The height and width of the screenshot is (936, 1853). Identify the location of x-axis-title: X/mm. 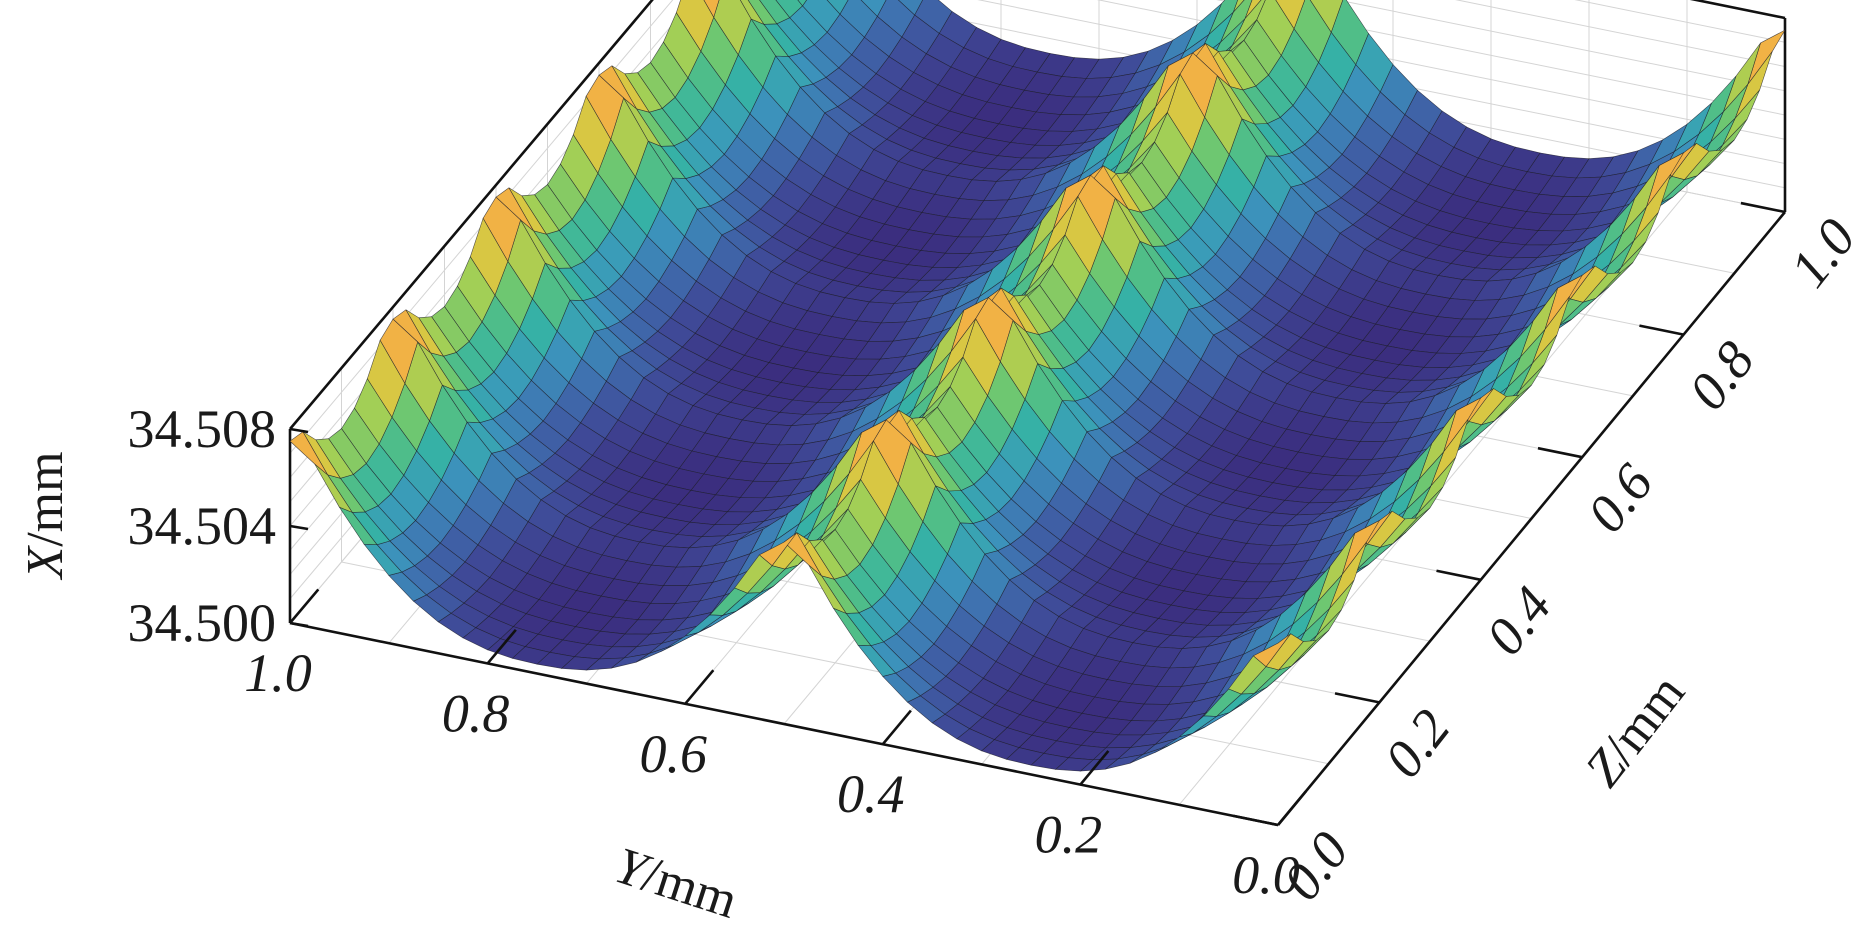
(45, 515).